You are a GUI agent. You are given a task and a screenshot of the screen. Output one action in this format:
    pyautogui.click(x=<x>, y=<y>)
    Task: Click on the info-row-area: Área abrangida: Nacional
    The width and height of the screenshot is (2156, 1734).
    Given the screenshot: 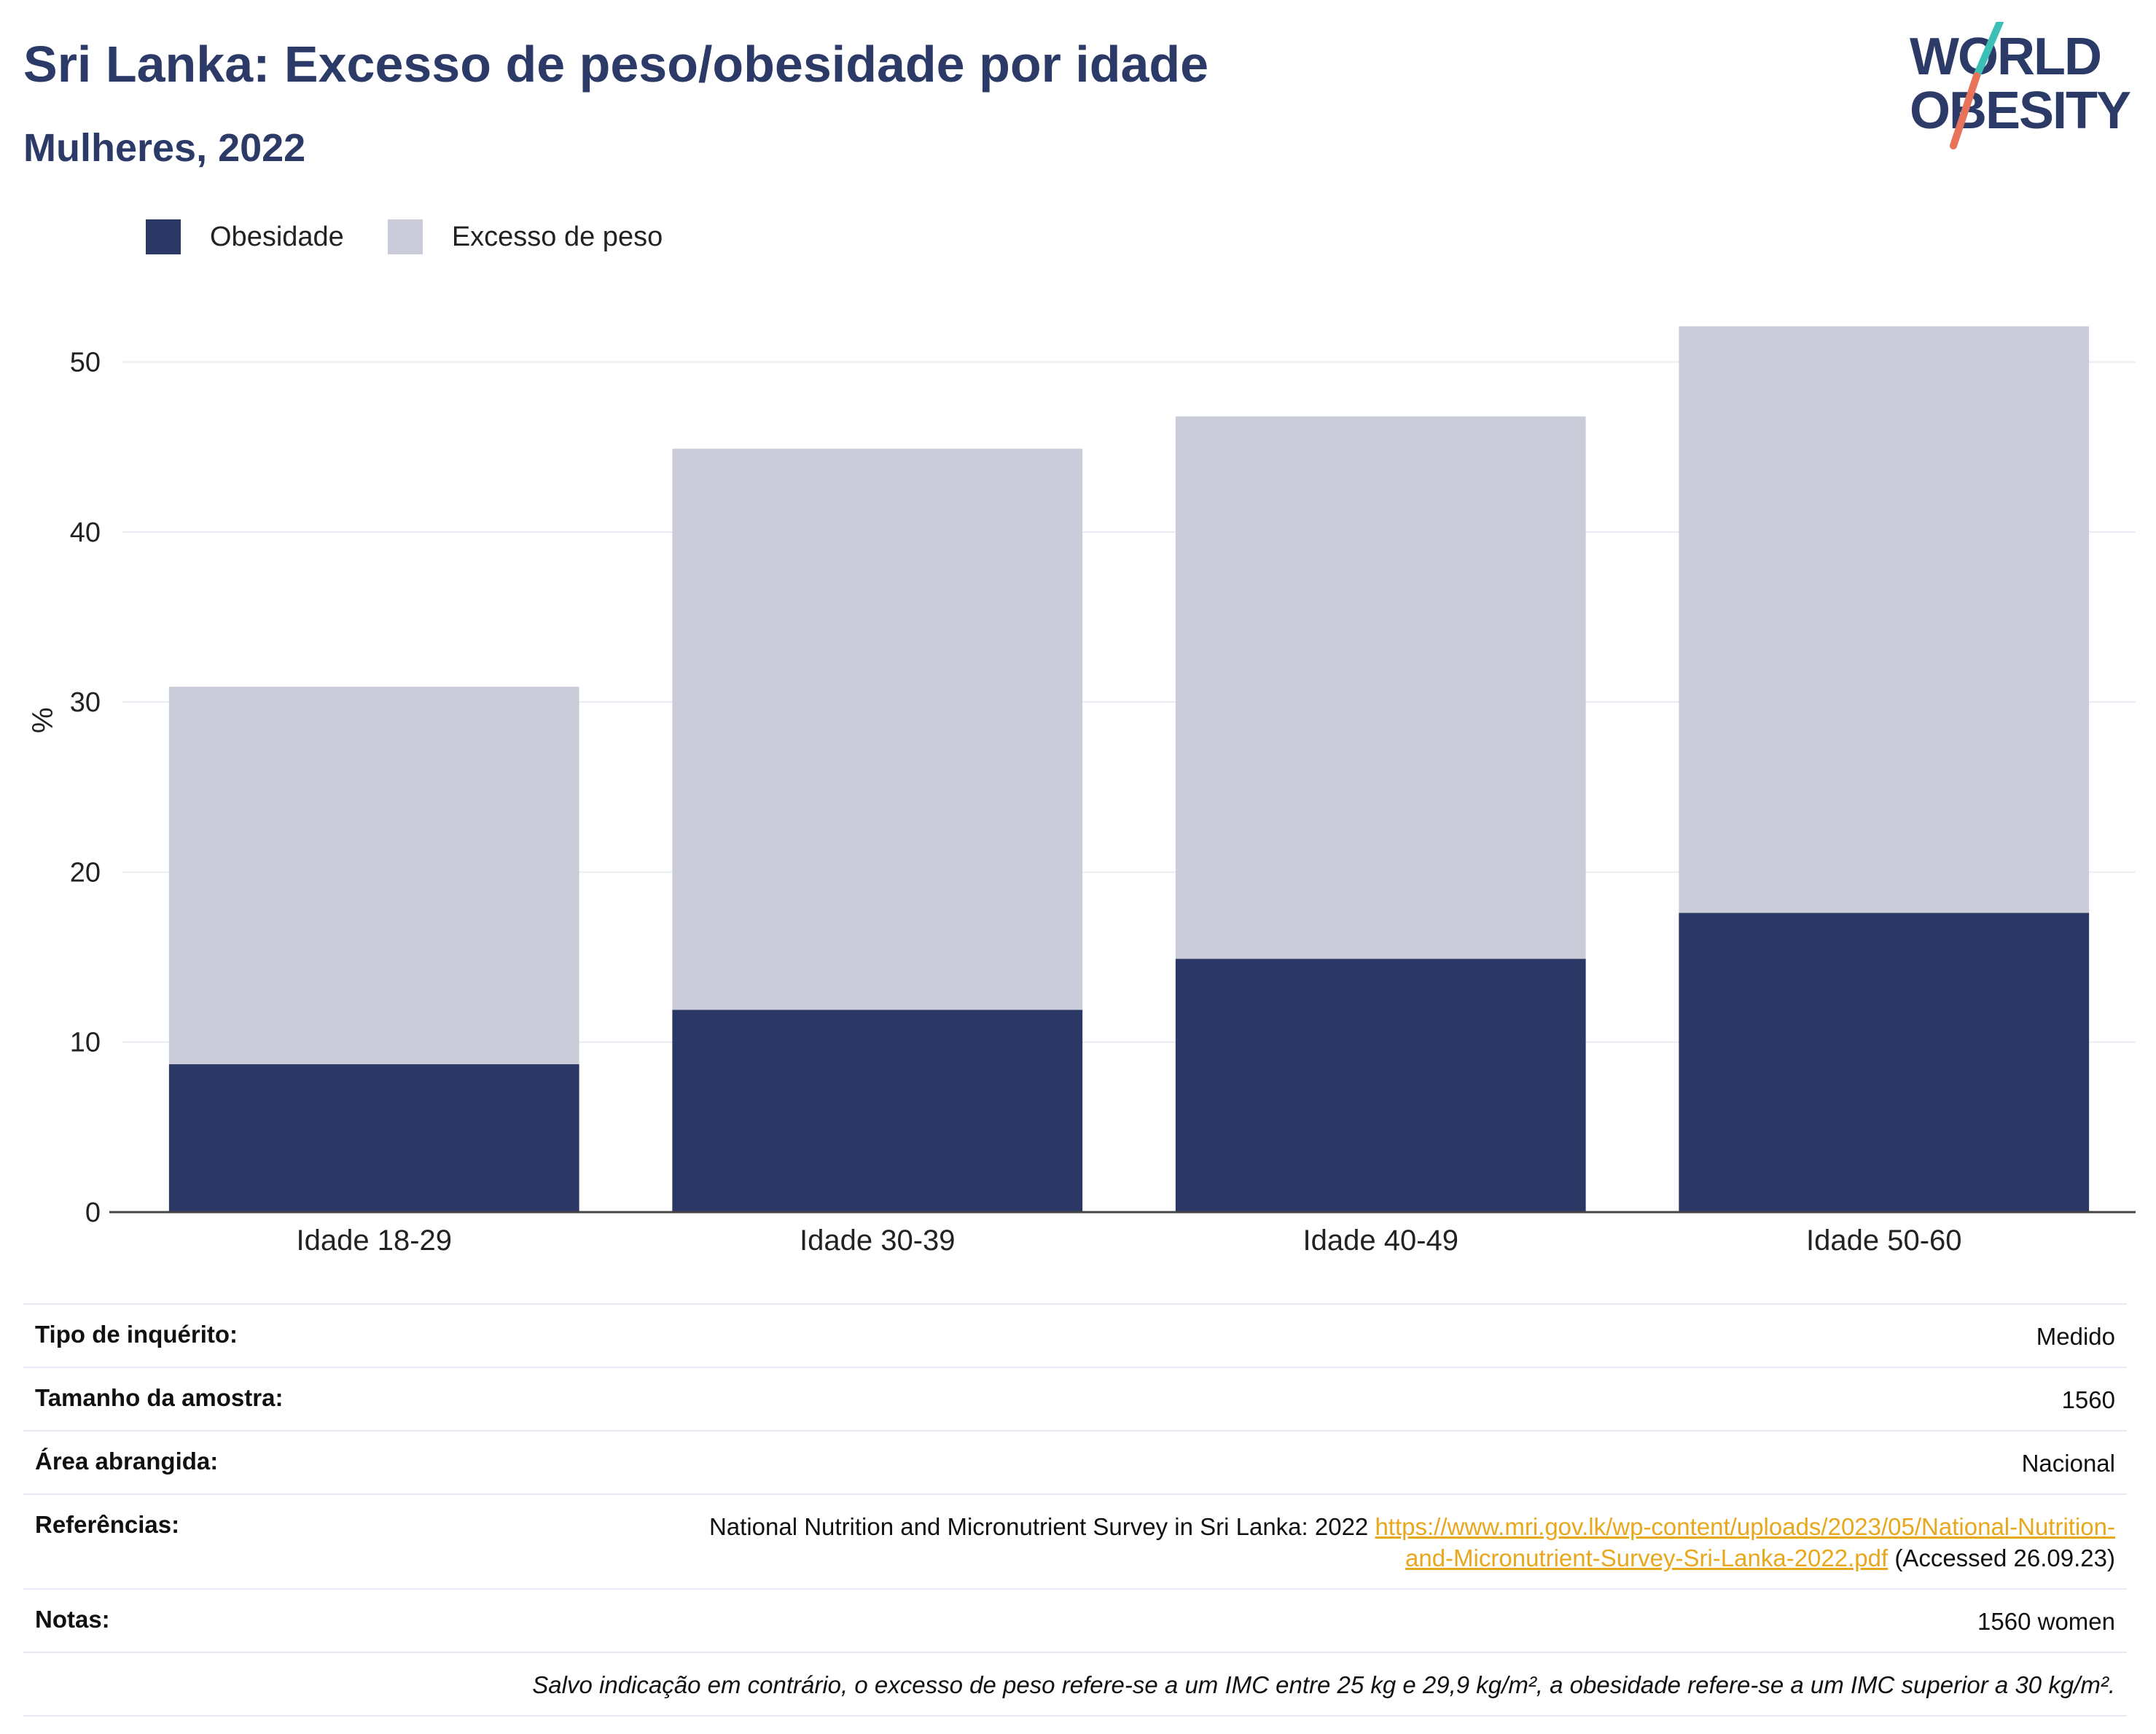 What is the action you would take?
    pyautogui.click(x=1075, y=1461)
    